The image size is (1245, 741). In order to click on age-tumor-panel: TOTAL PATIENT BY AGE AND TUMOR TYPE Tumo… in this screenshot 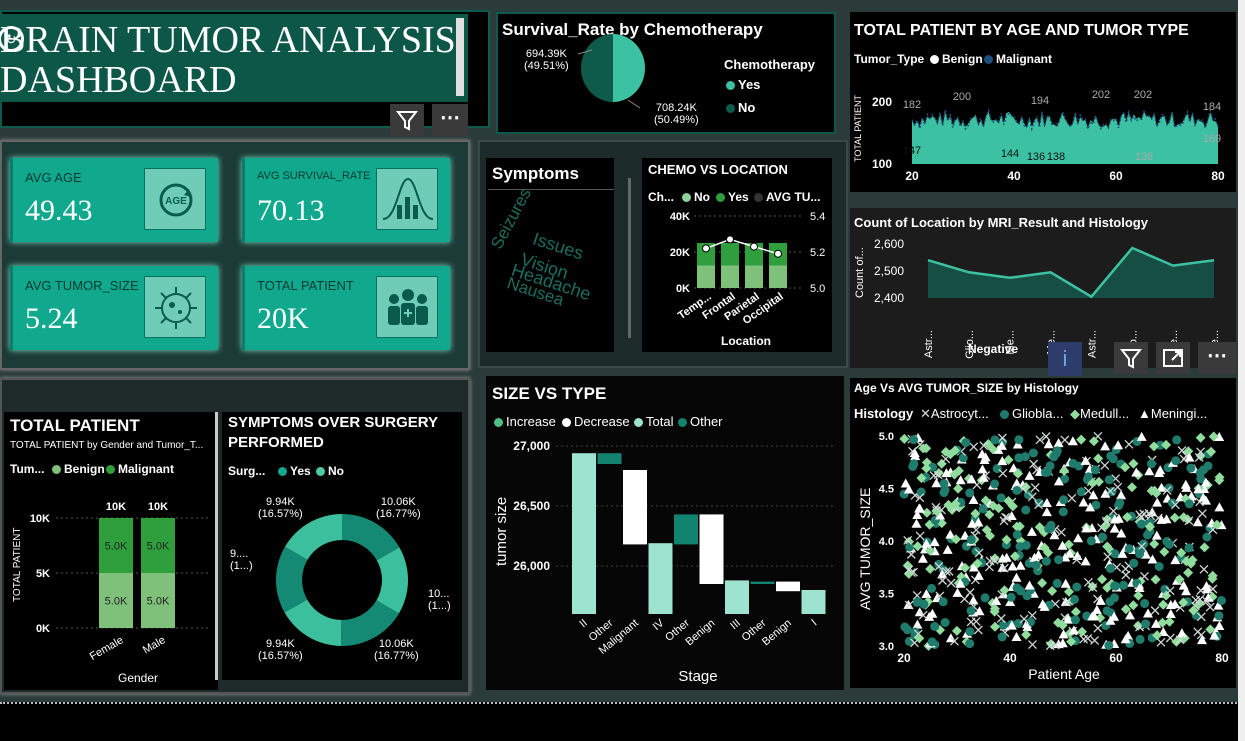, I will do `click(1043, 102)`.